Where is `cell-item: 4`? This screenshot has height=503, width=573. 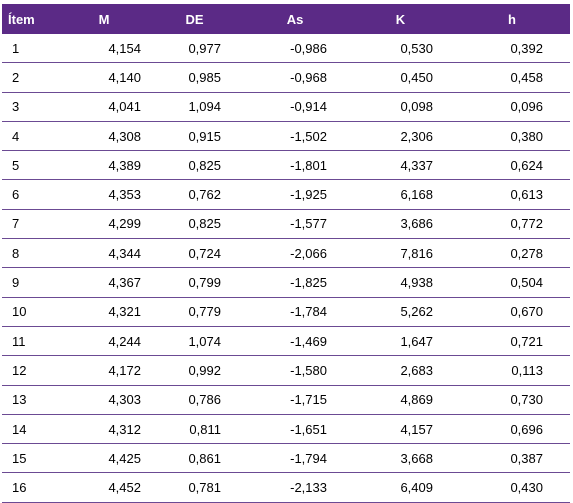 cell-item: 4 is located at coordinates (32, 136).